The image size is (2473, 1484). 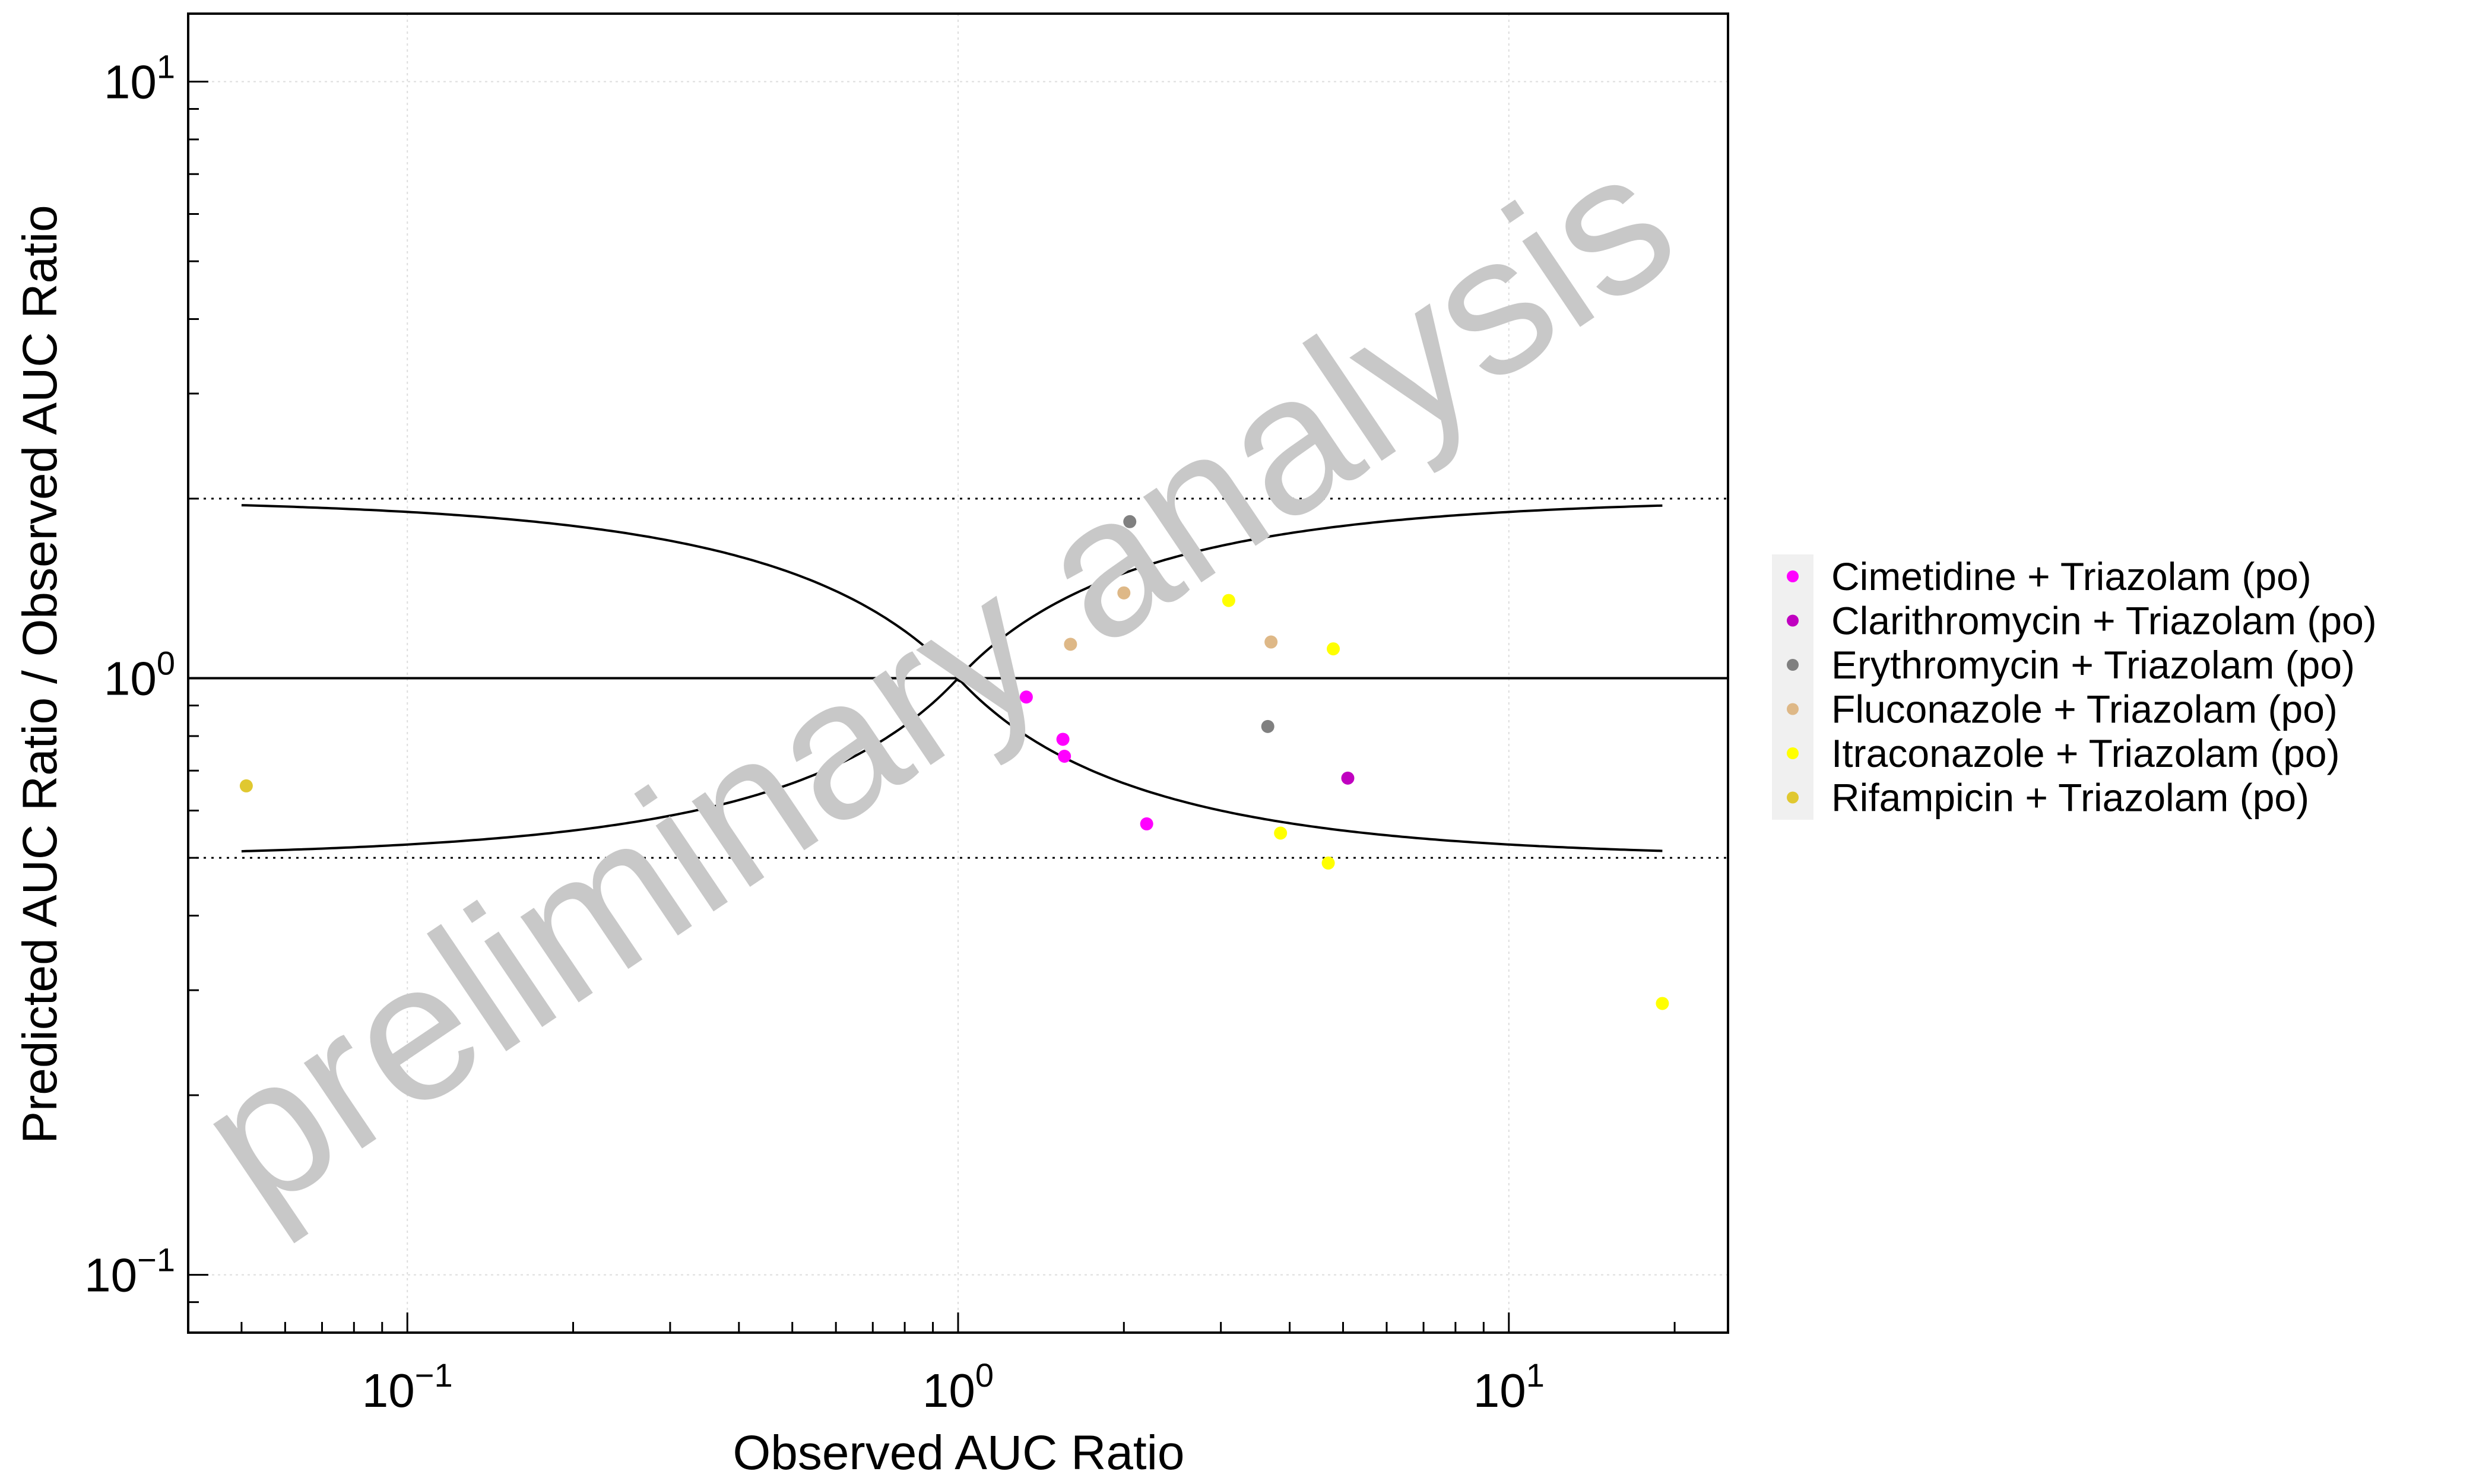 What do you see at coordinates (952, 765) in the screenshot?
I see `guest-lower-curve` at bounding box center [952, 765].